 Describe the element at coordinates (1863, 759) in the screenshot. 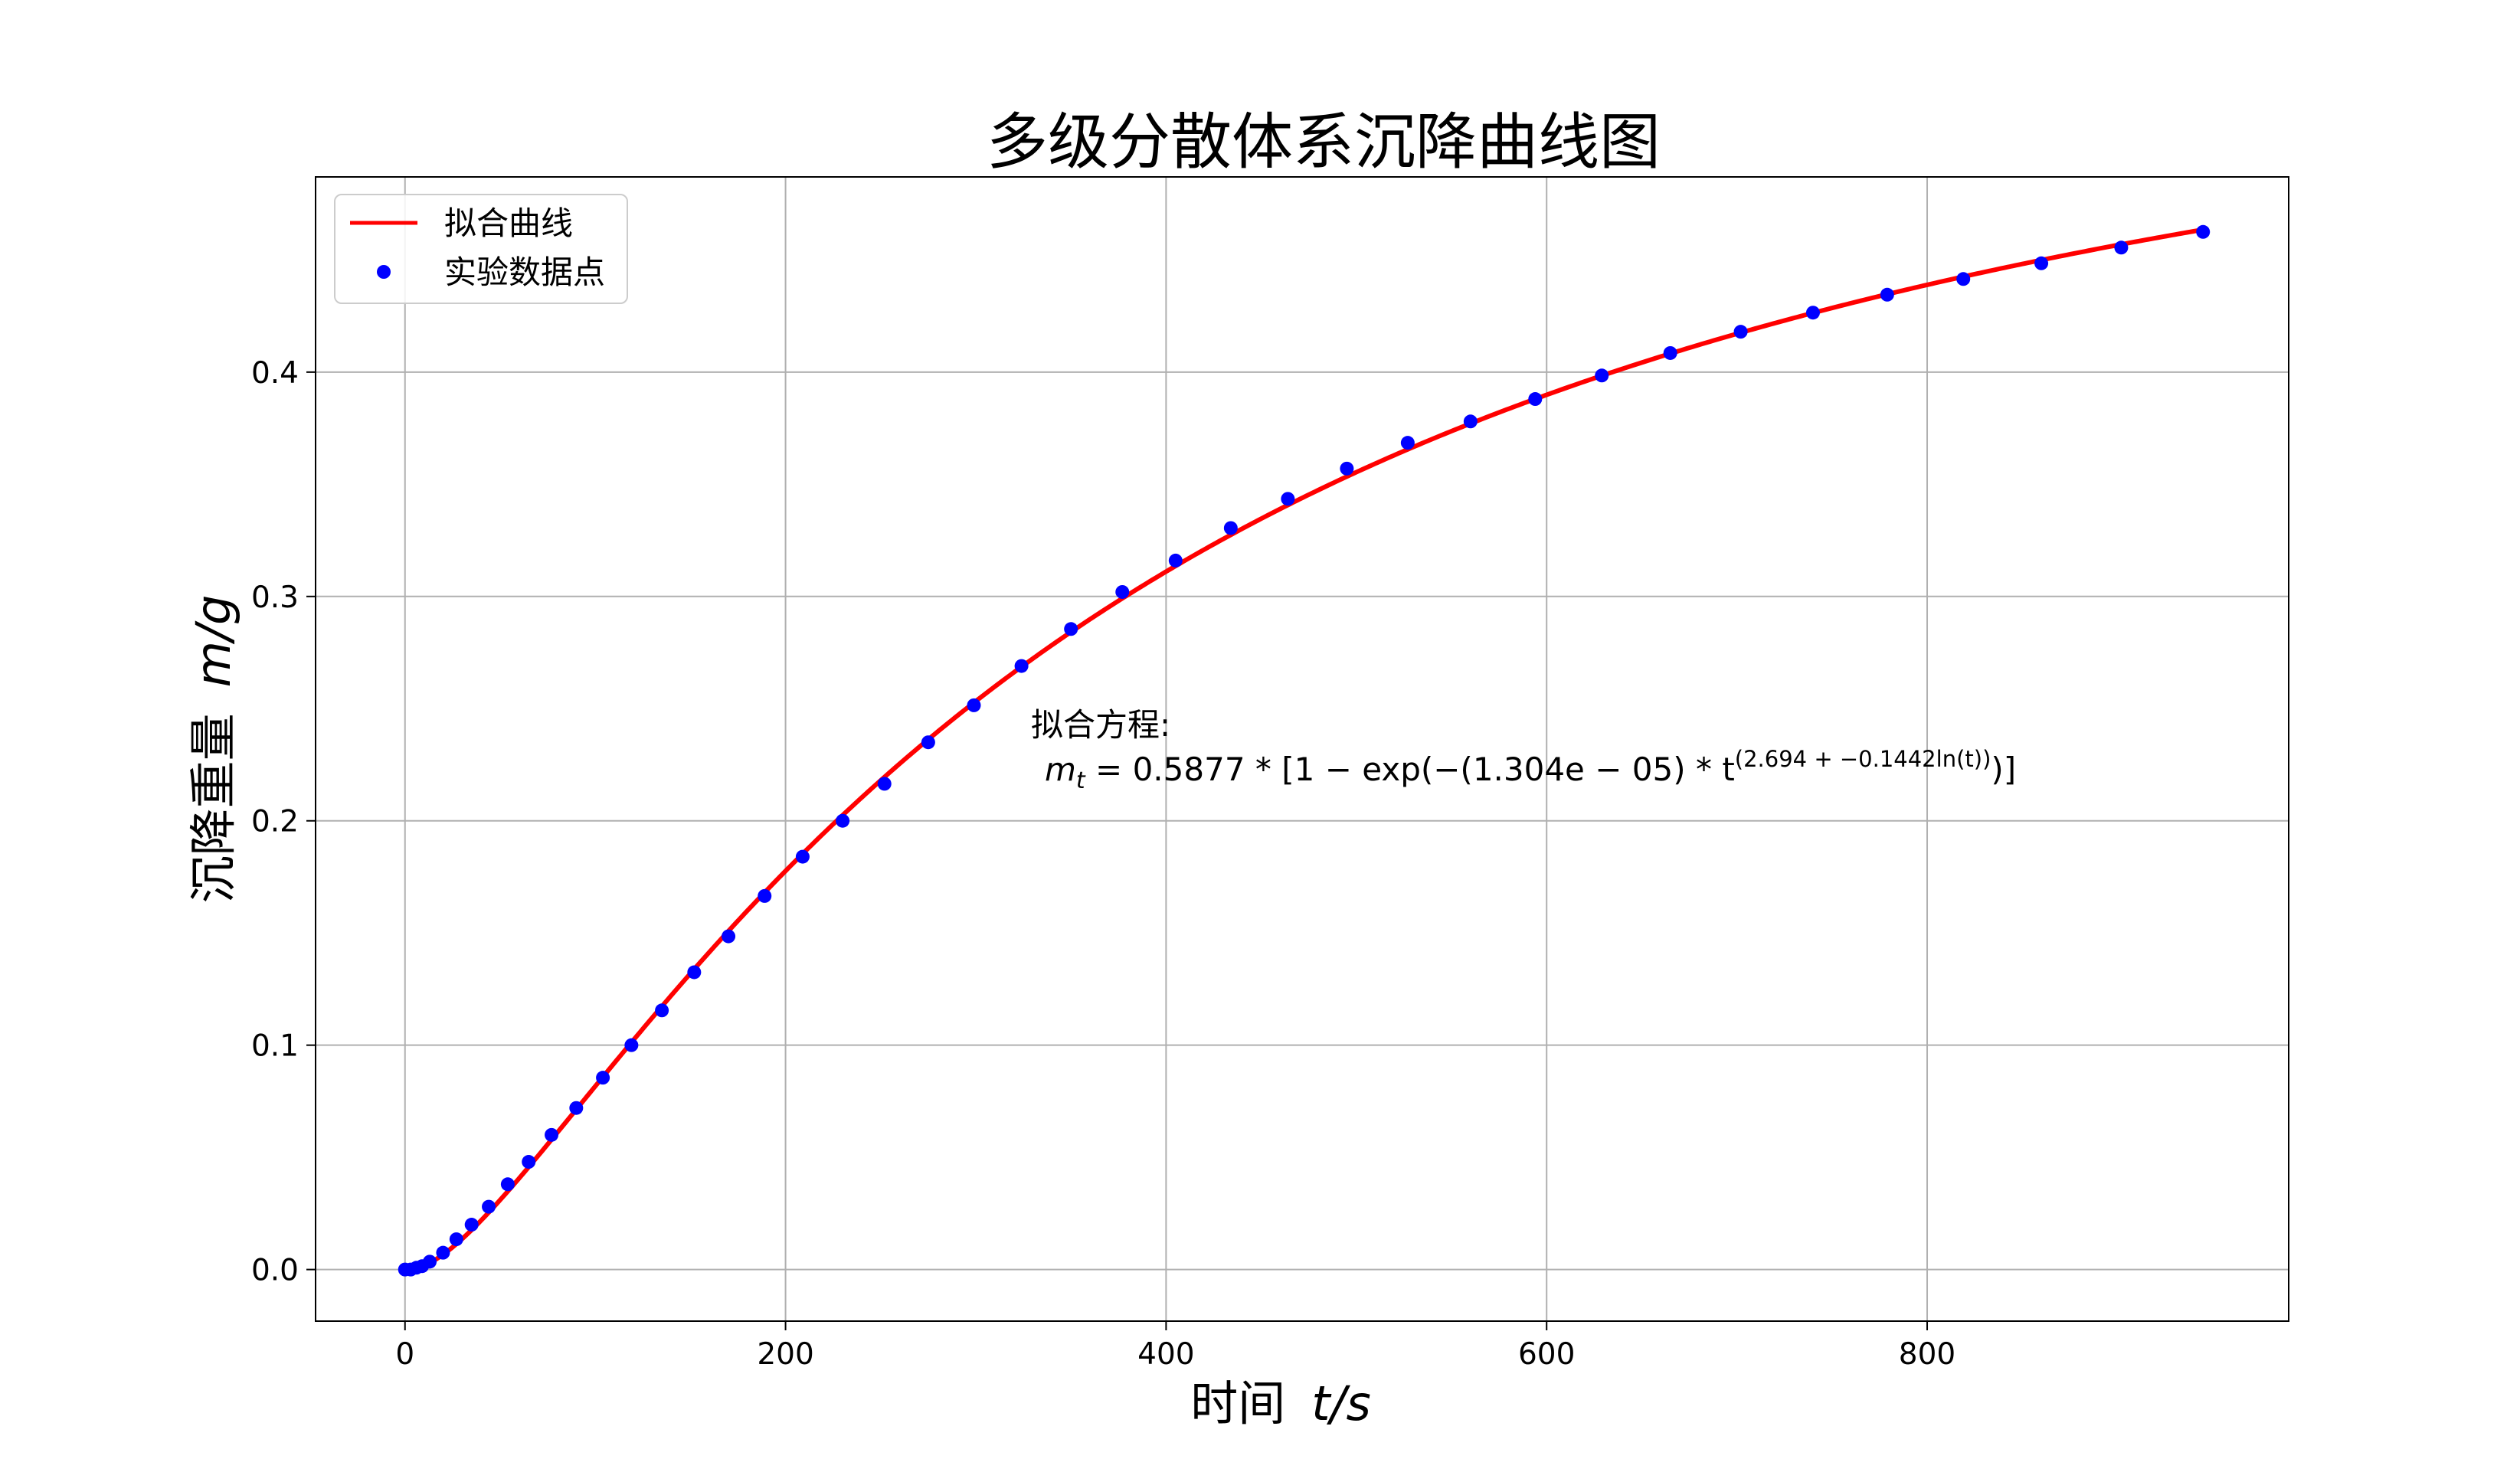

I see `equation-exponent: (2.694 + −0.1442ln(t))` at that location.